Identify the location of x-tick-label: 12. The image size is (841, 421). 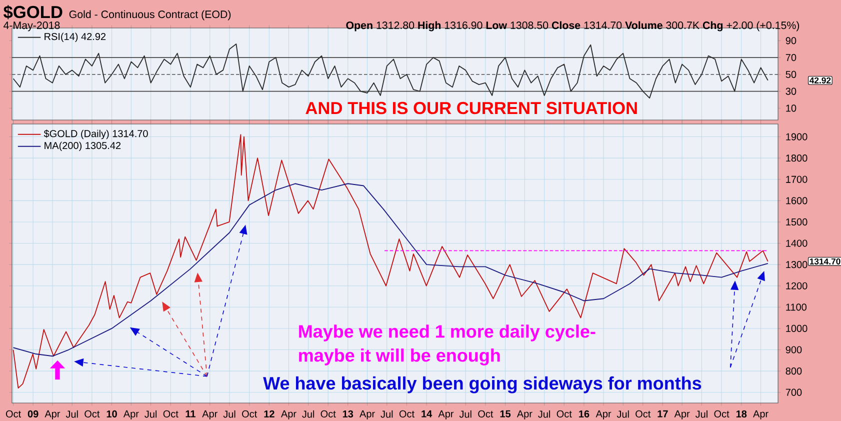
(269, 414).